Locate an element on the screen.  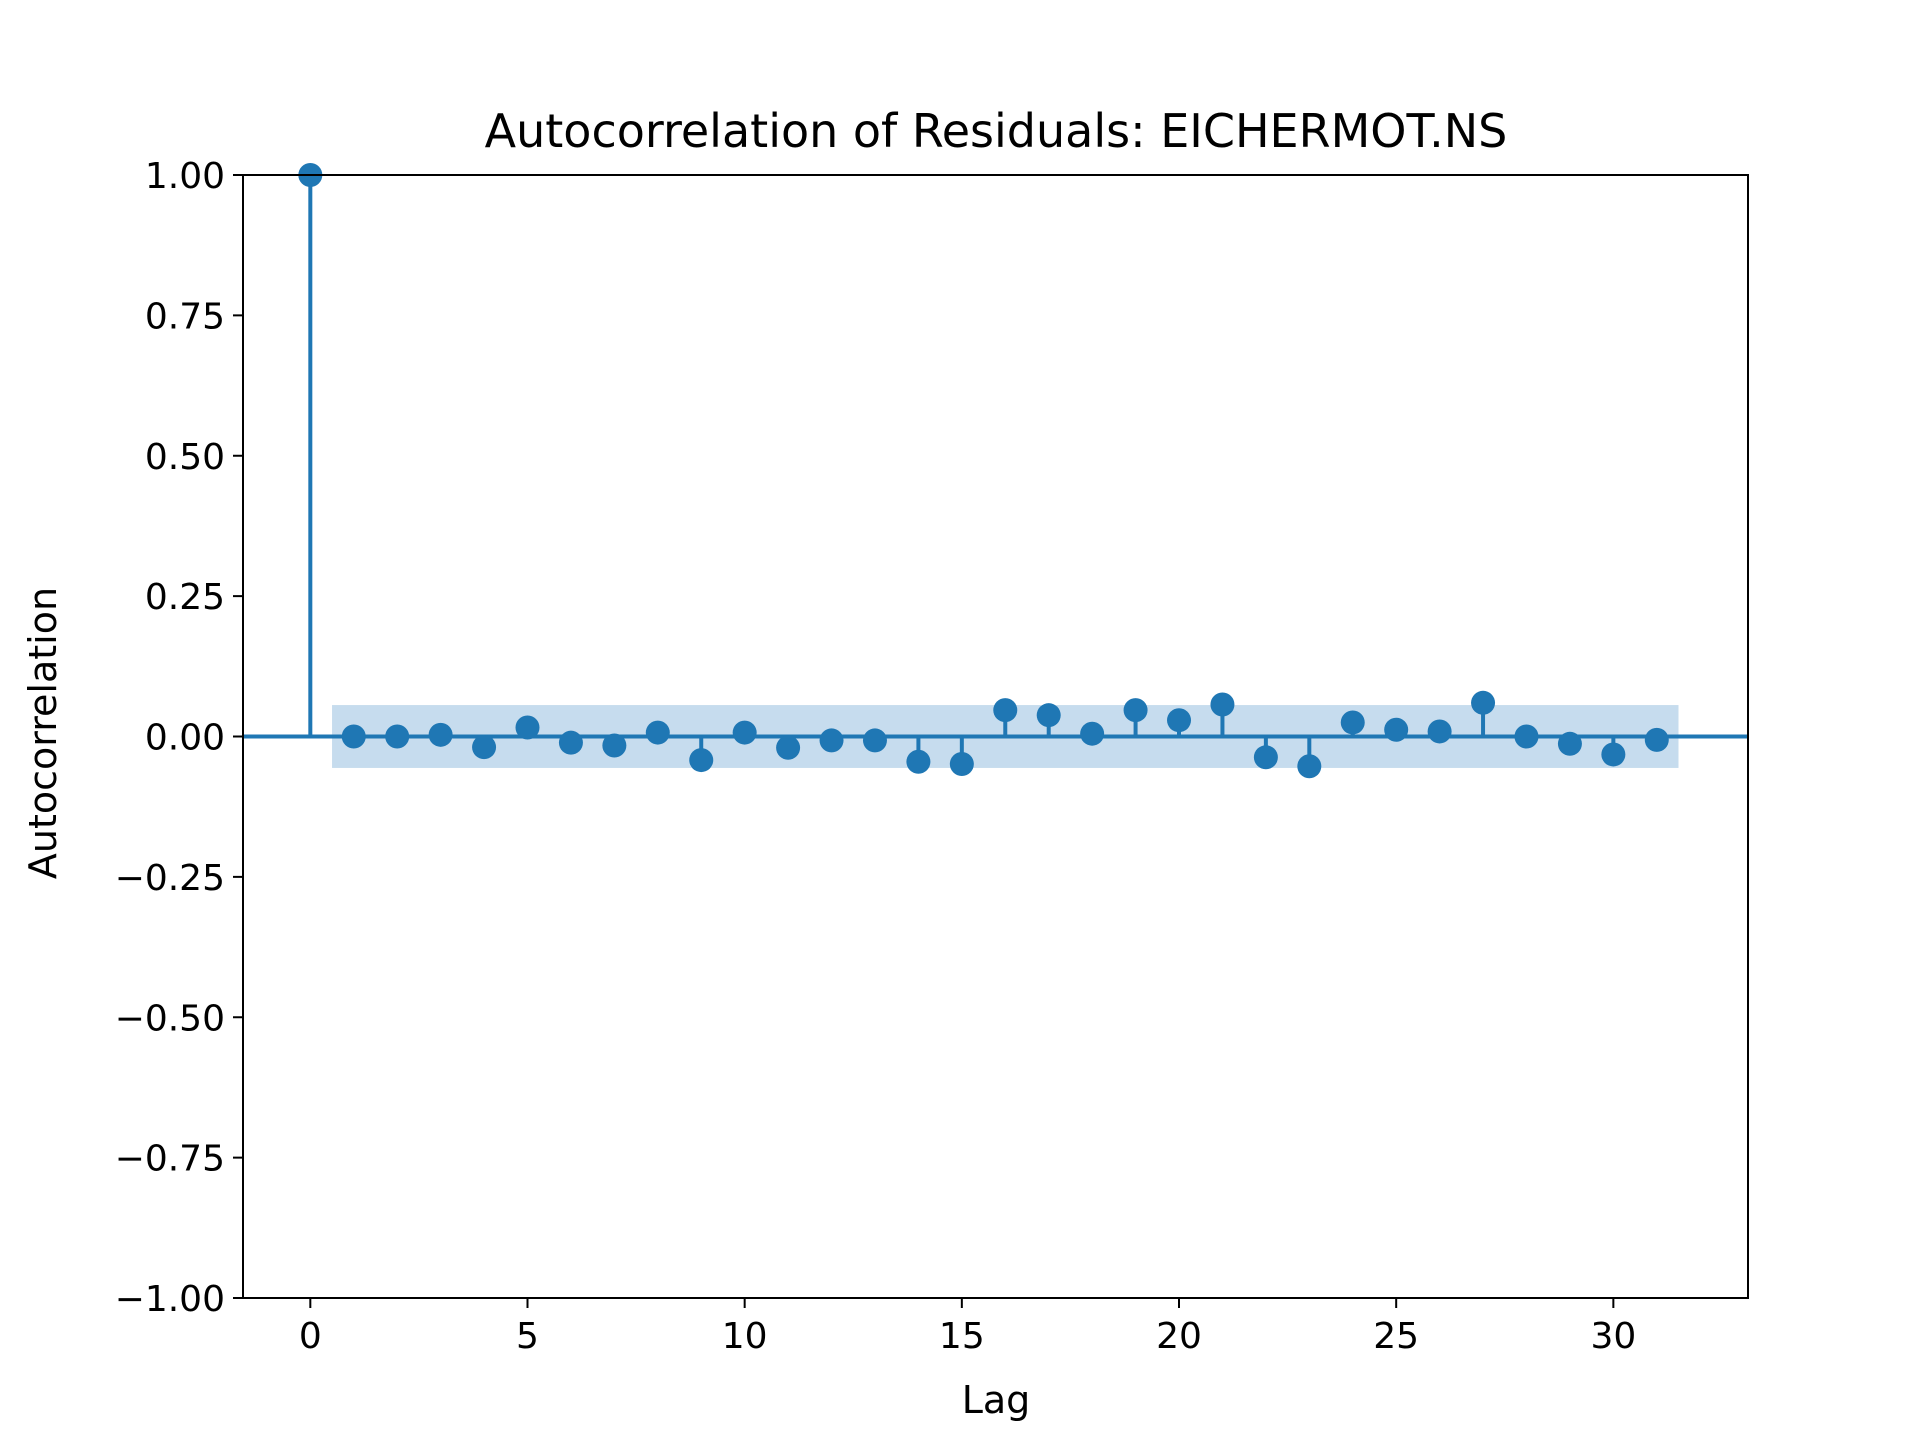
y-tick-label: 0.00 is located at coordinates (185, 738).